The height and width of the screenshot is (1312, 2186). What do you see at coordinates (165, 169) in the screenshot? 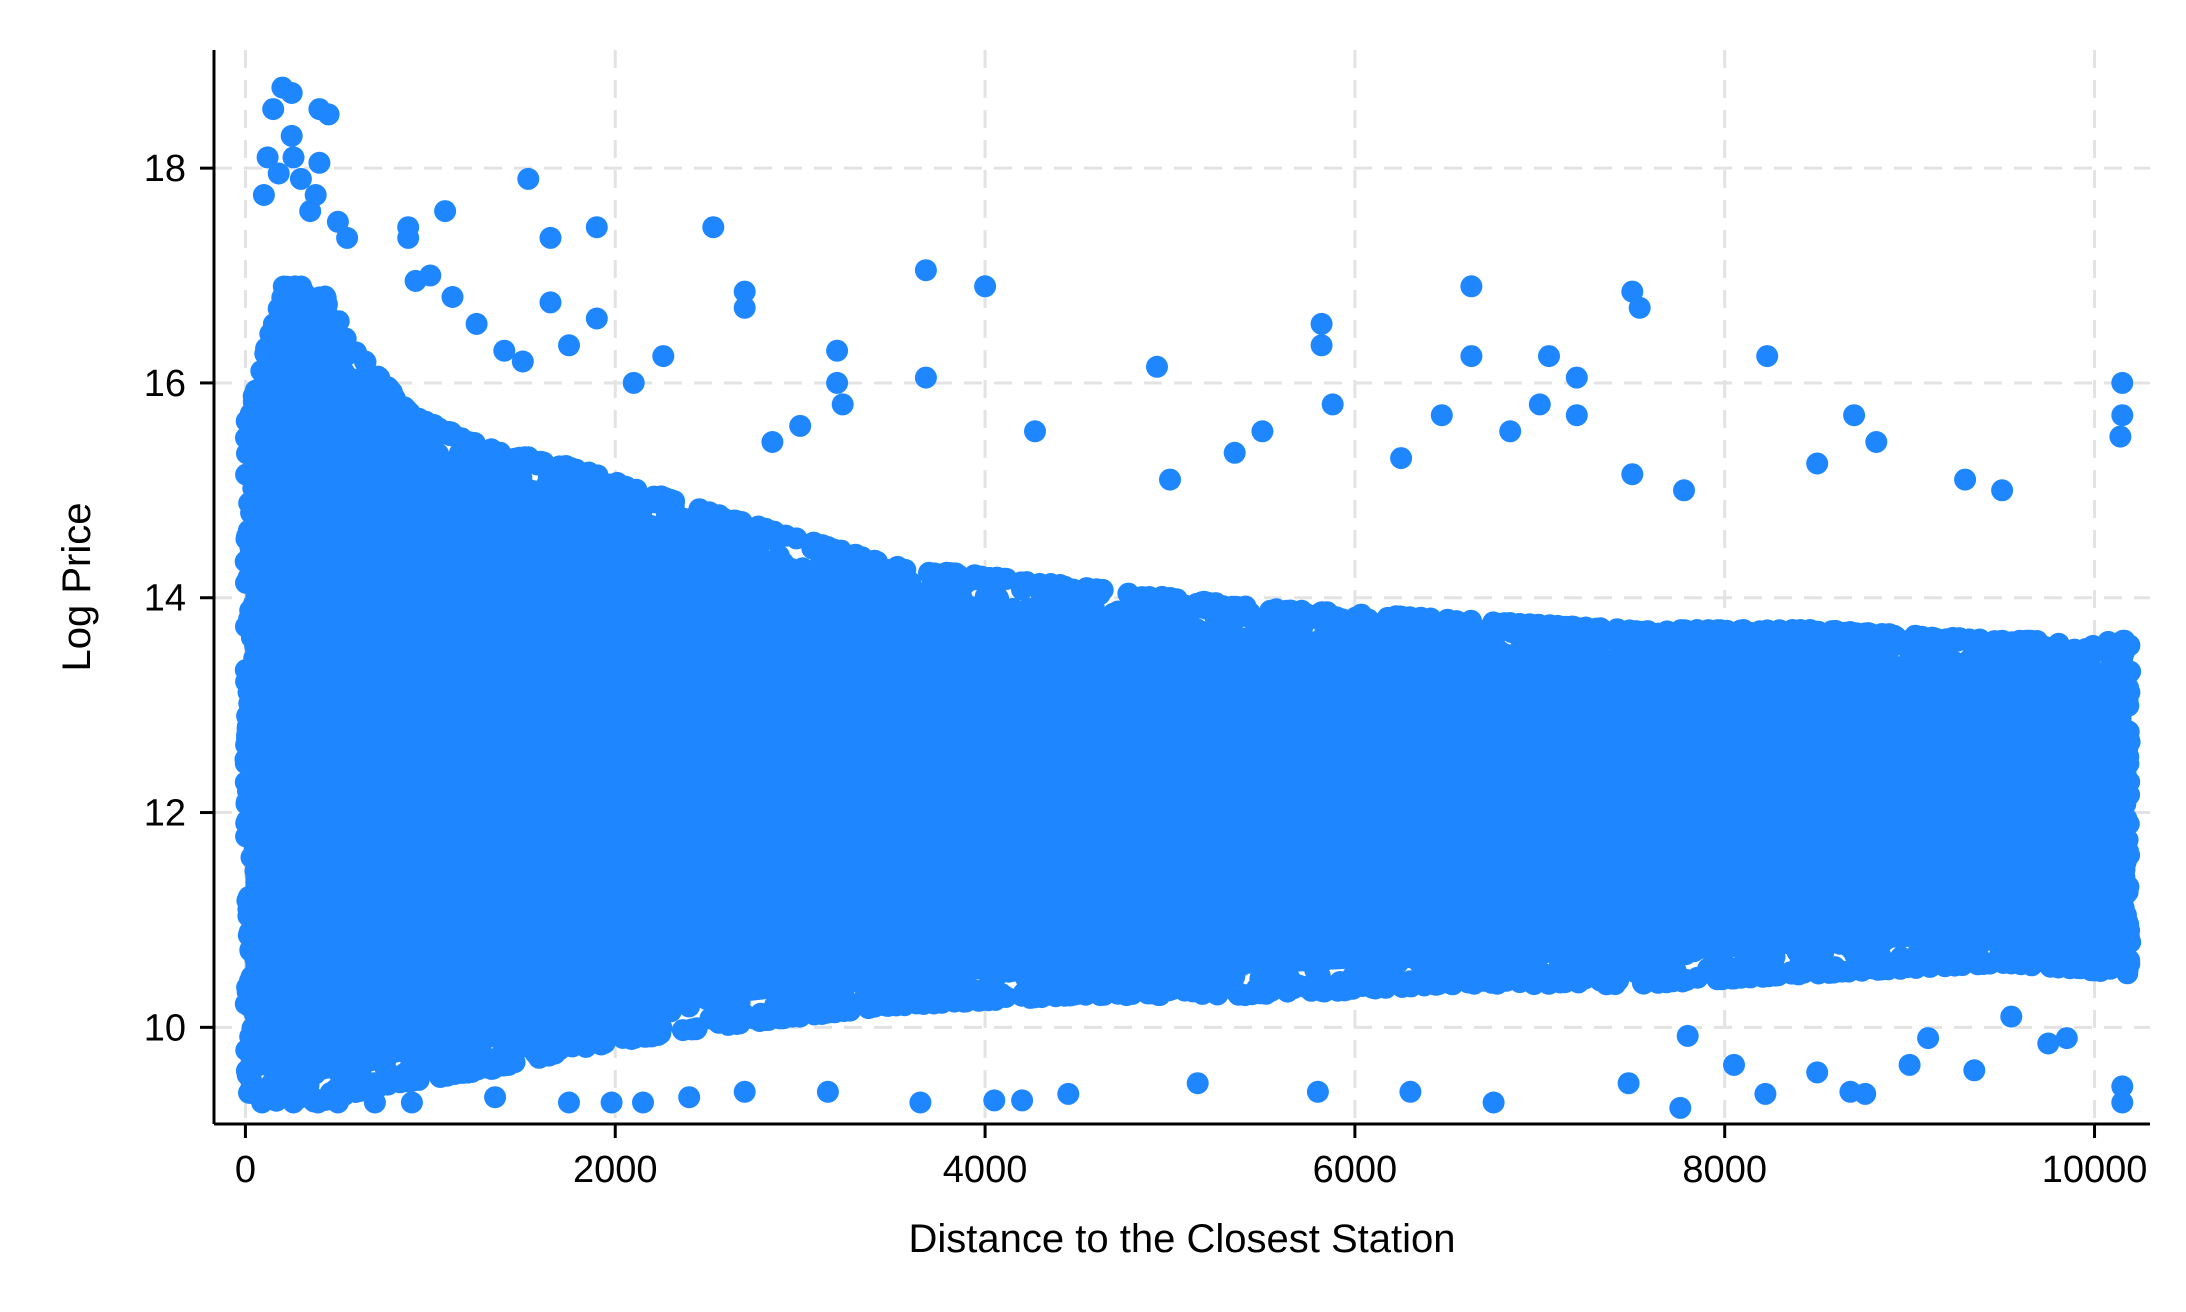
I see `y-tick-label: 18` at bounding box center [165, 169].